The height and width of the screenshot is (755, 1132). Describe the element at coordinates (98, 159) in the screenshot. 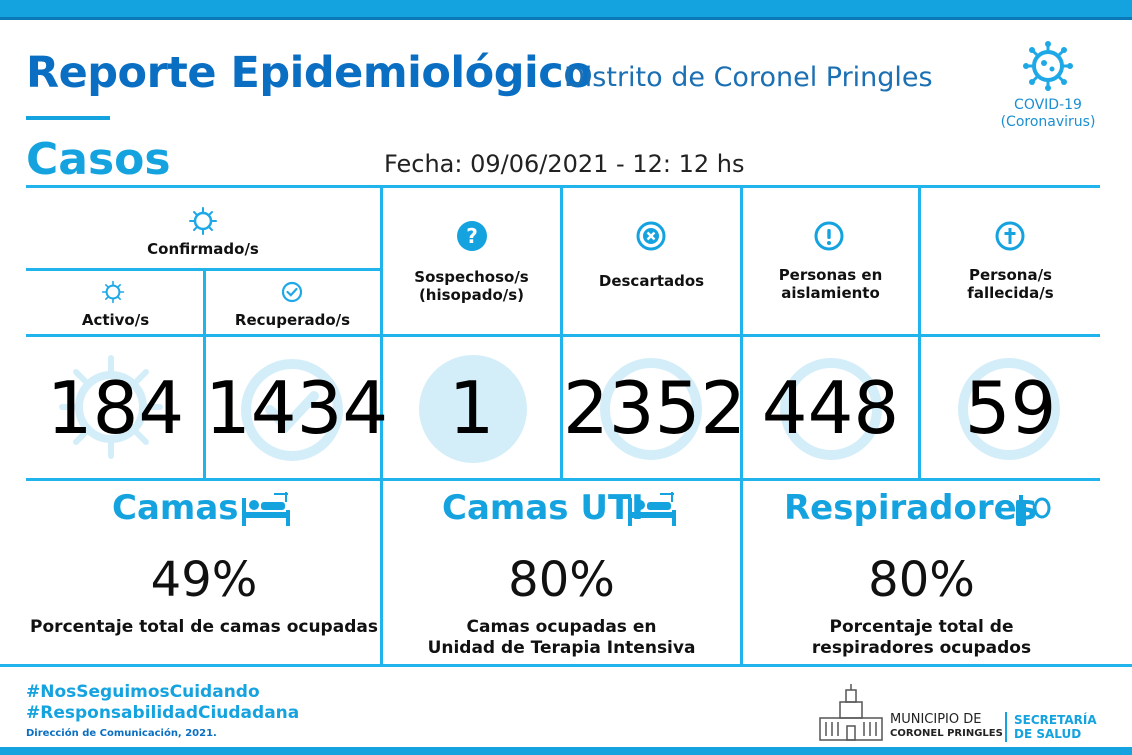

I see `cases-heading: Casos` at that location.